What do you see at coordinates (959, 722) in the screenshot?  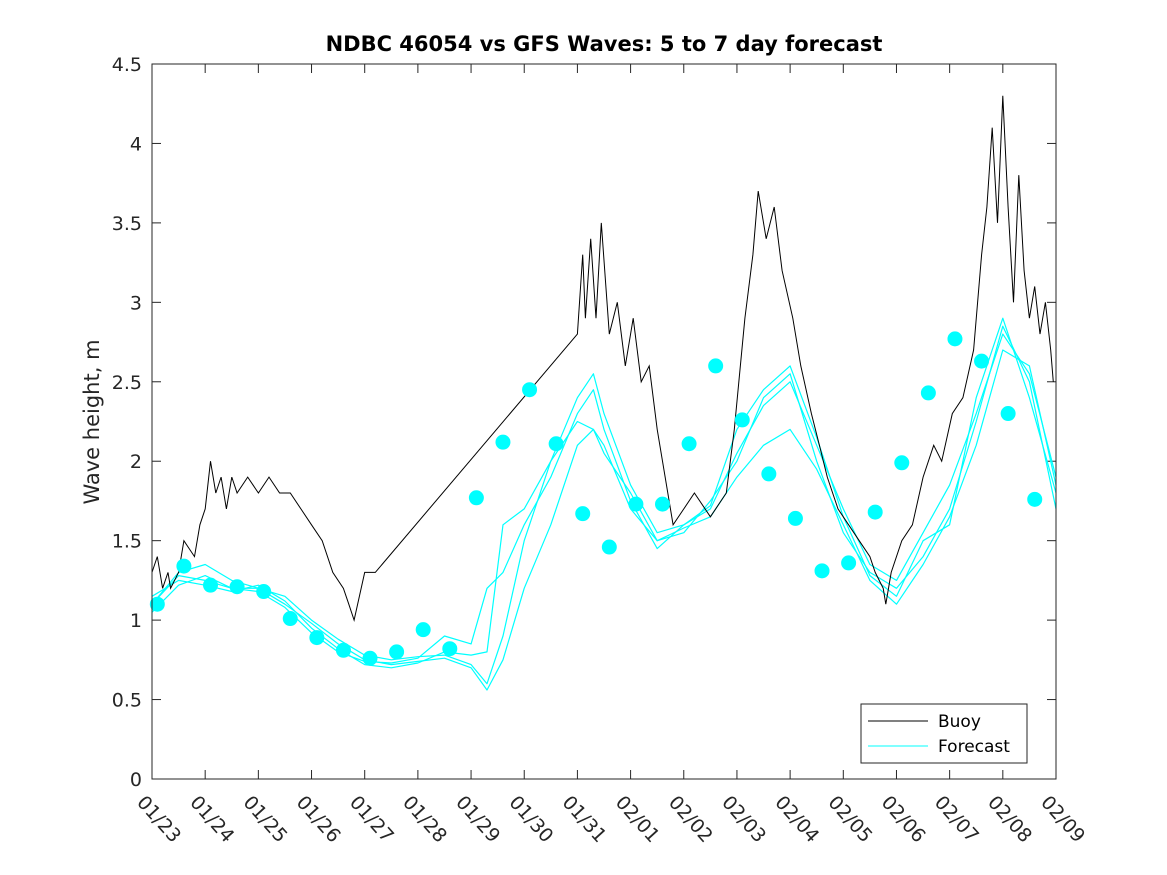 I see `legend-buoy-label: Buoy` at bounding box center [959, 722].